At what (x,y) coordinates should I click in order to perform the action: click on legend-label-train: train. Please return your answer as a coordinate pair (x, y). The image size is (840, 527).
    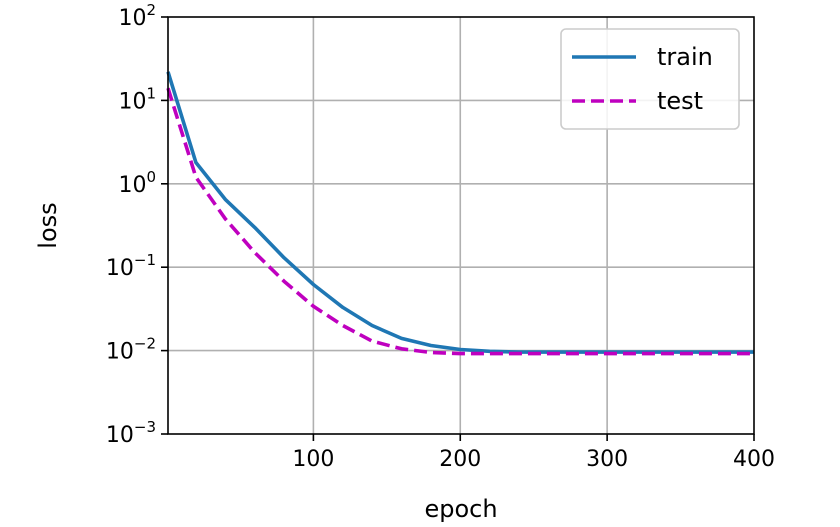
    Looking at the image, I should click on (685, 57).